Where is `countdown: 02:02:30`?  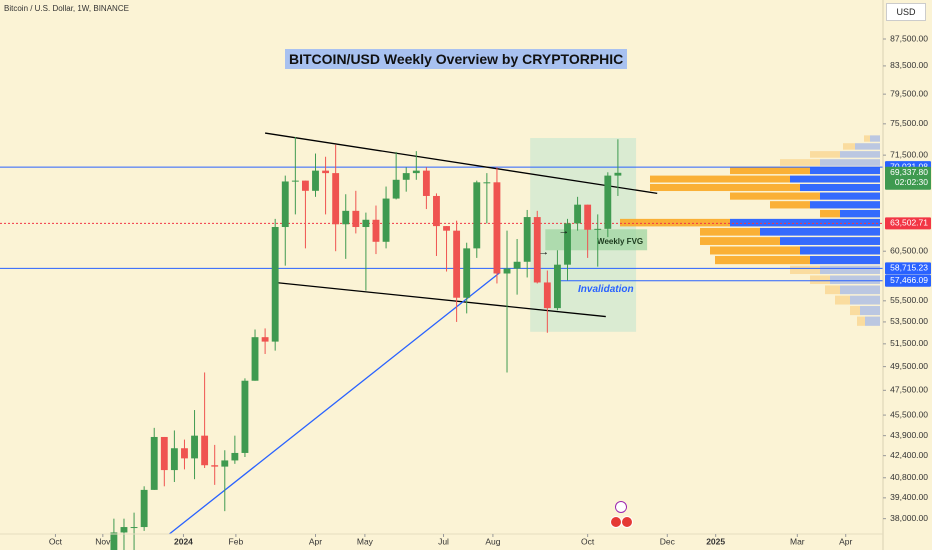
countdown: 02:02:30 is located at coordinates (911, 182).